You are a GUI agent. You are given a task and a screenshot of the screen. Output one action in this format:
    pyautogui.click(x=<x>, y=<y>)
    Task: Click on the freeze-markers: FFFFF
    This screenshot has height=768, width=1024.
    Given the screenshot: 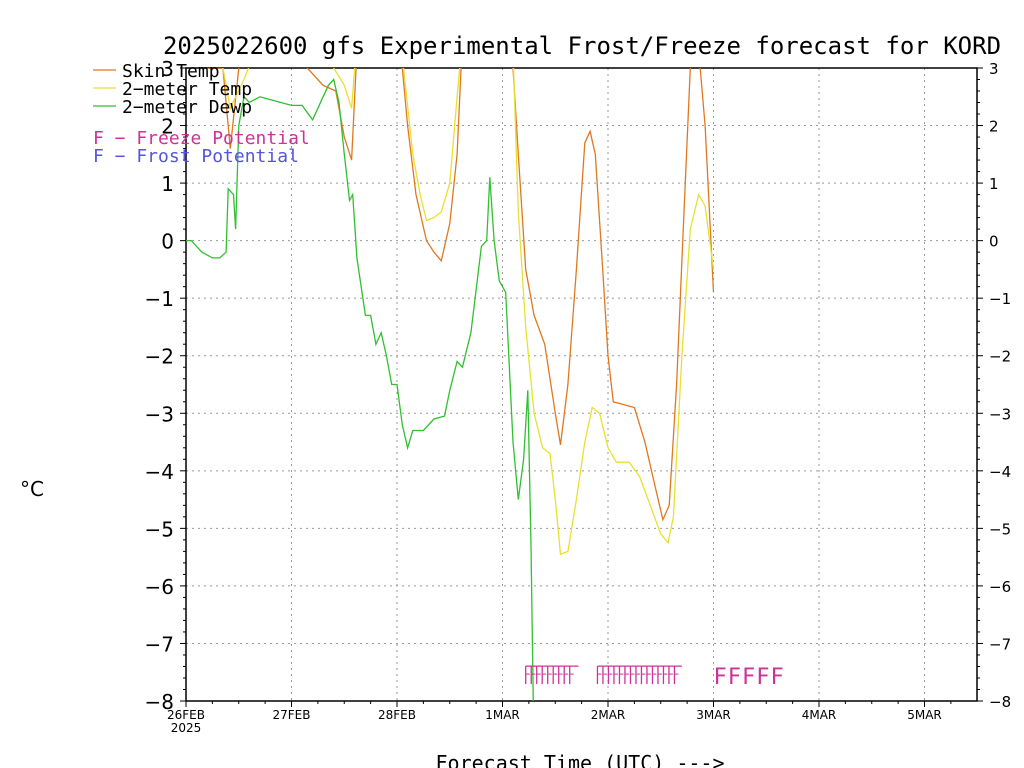 What is the action you would take?
    pyautogui.click(x=655, y=677)
    